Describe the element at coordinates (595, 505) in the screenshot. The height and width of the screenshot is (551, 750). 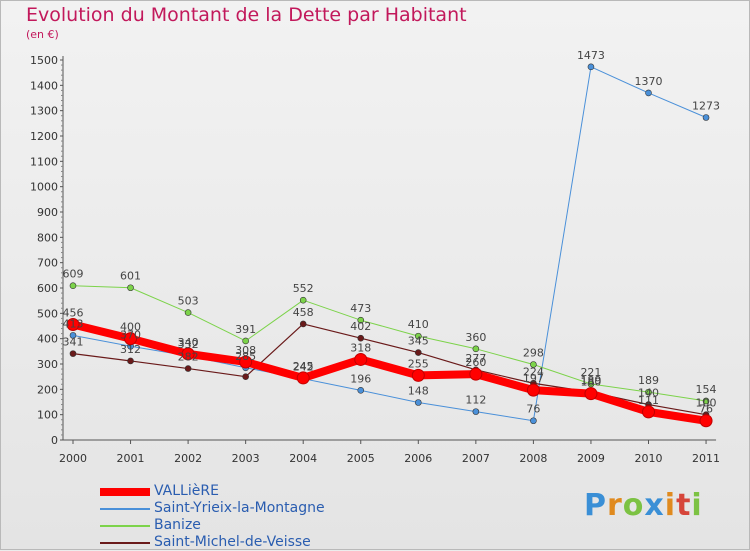
I see `logo-letter: P` at that location.